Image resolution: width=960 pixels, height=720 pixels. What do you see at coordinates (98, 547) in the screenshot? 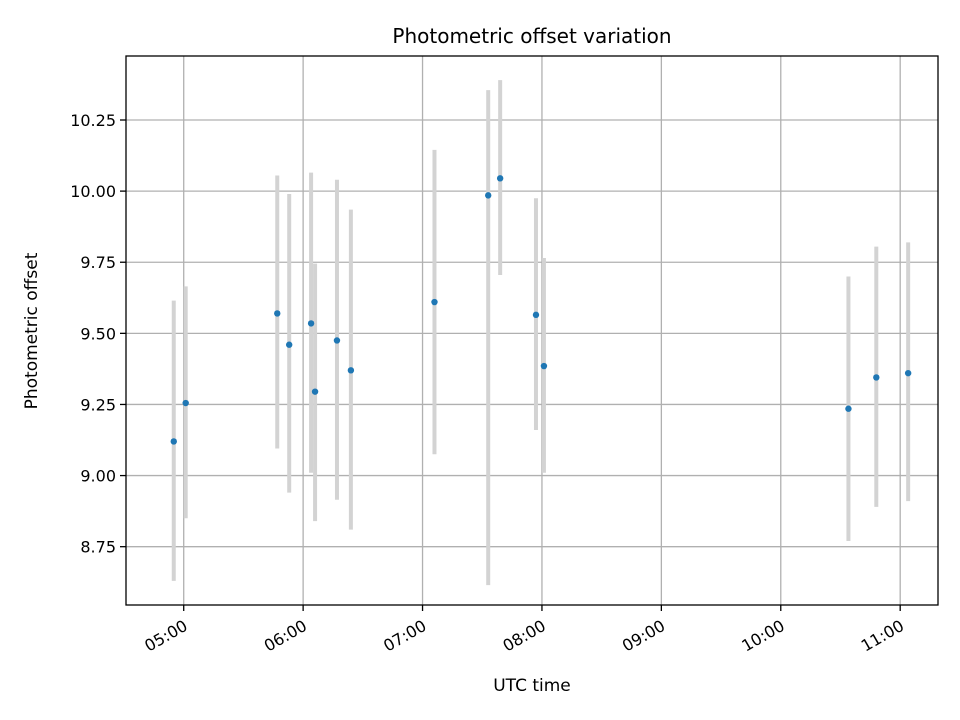
I see `y-tick-label: 8.75` at bounding box center [98, 547].